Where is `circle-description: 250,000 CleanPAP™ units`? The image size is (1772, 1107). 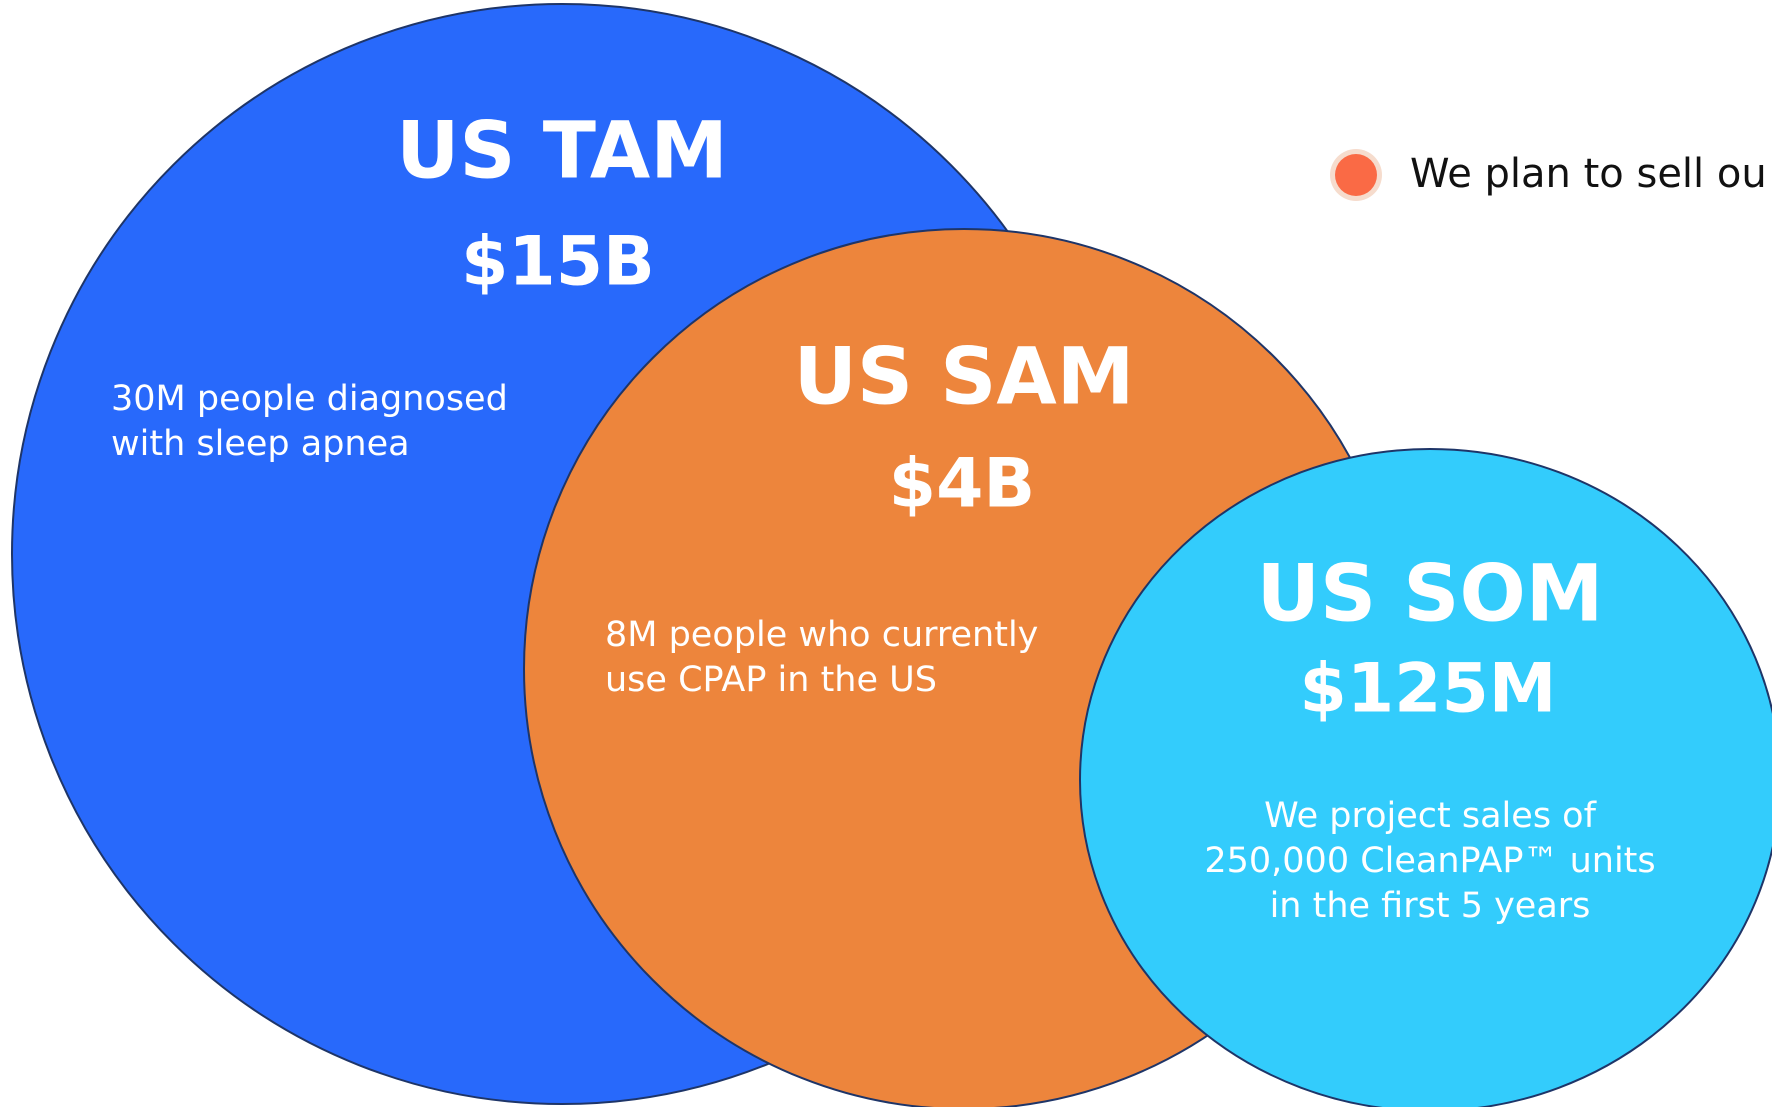
circle-description: 250,000 CleanPAP™ units is located at coordinates (1429, 861).